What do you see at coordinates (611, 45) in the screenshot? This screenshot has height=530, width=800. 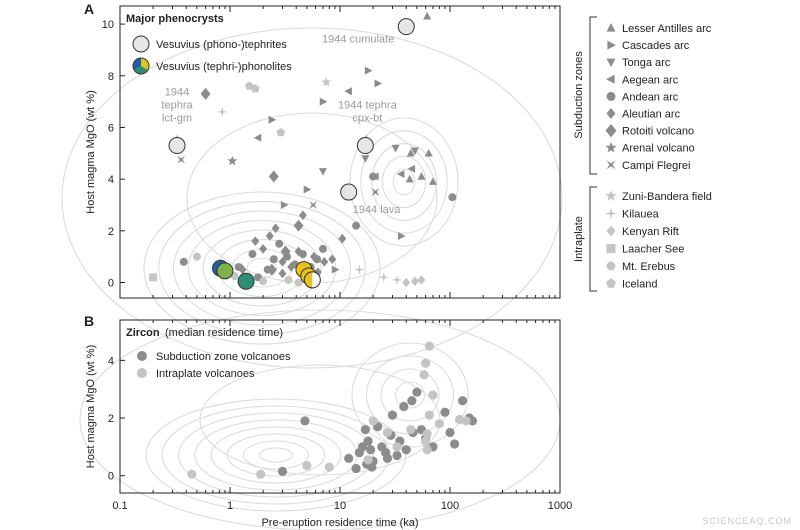 I see `triangle-right-icon` at bounding box center [611, 45].